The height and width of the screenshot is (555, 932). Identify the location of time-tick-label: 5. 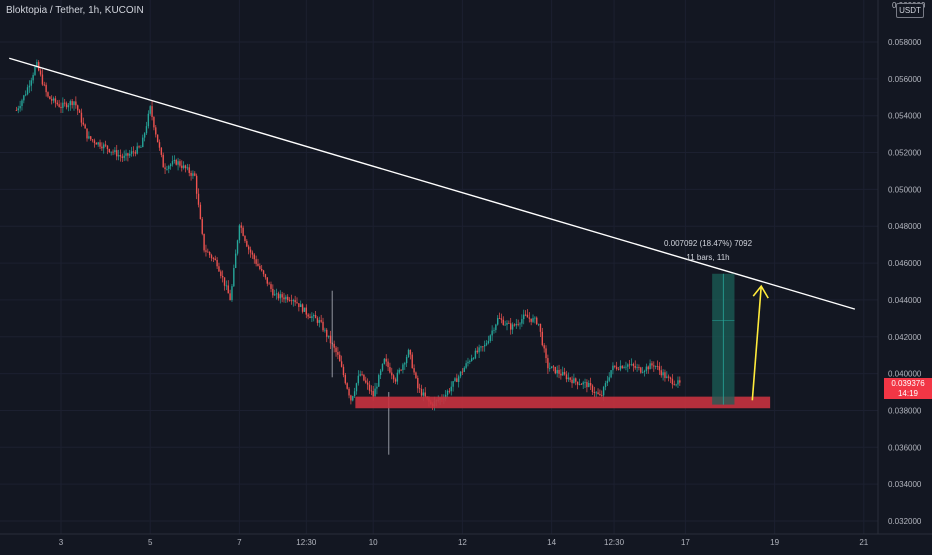
(150, 542).